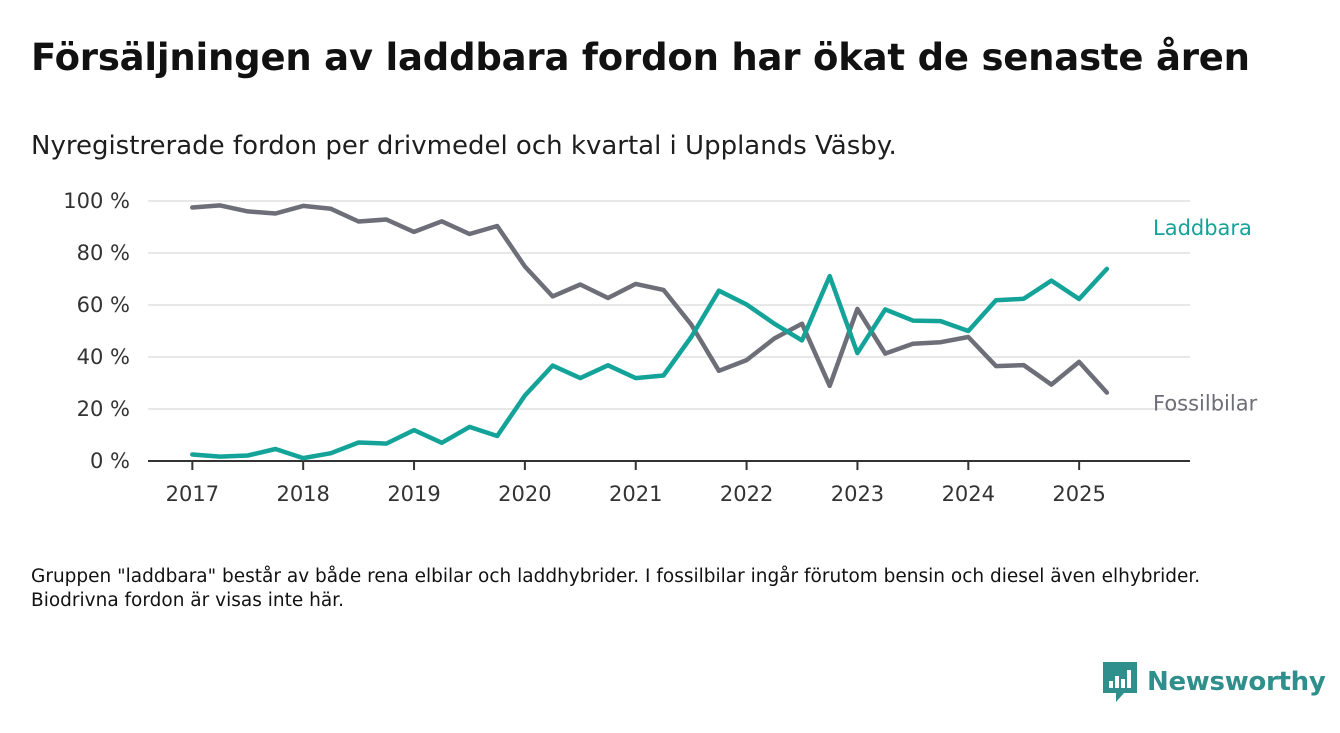 The width and height of the screenshot is (1340, 733). What do you see at coordinates (1205, 316) in the screenshot?
I see `series-labels: Laddbara Fossilbilar` at bounding box center [1205, 316].